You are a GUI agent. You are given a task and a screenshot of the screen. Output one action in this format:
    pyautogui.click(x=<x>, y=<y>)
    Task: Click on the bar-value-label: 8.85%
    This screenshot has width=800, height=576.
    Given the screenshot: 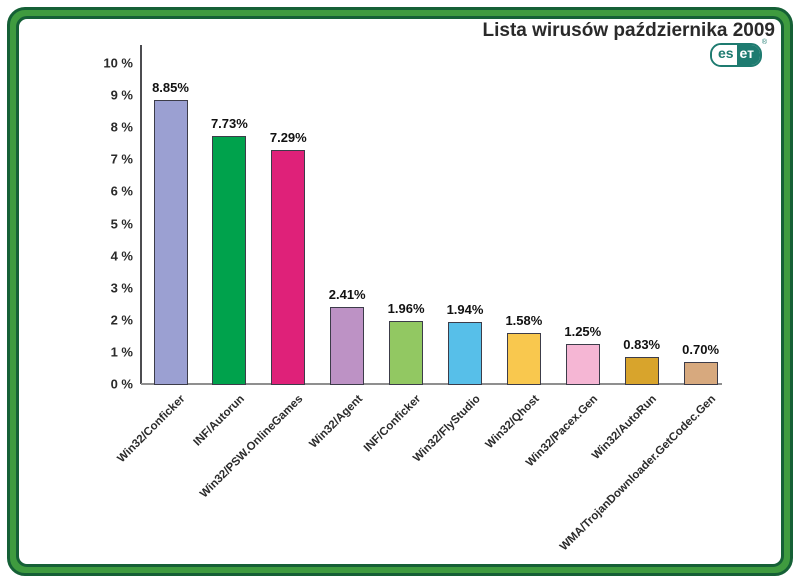 What is the action you would take?
    pyautogui.click(x=170, y=87)
    